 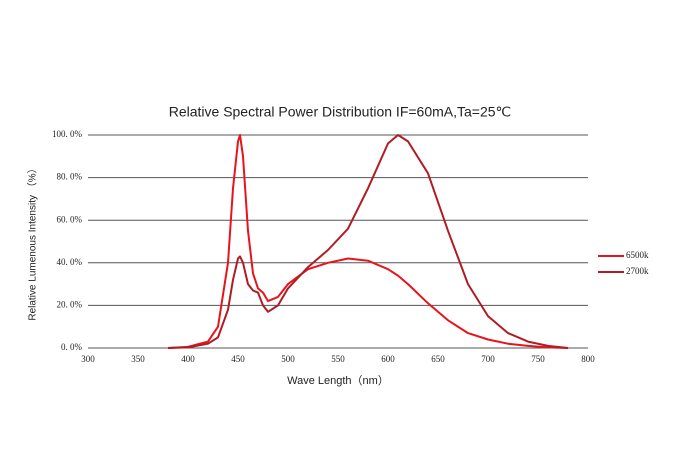 I want to click on y-tick-label: 60. 0%, so click(x=70, y=219).